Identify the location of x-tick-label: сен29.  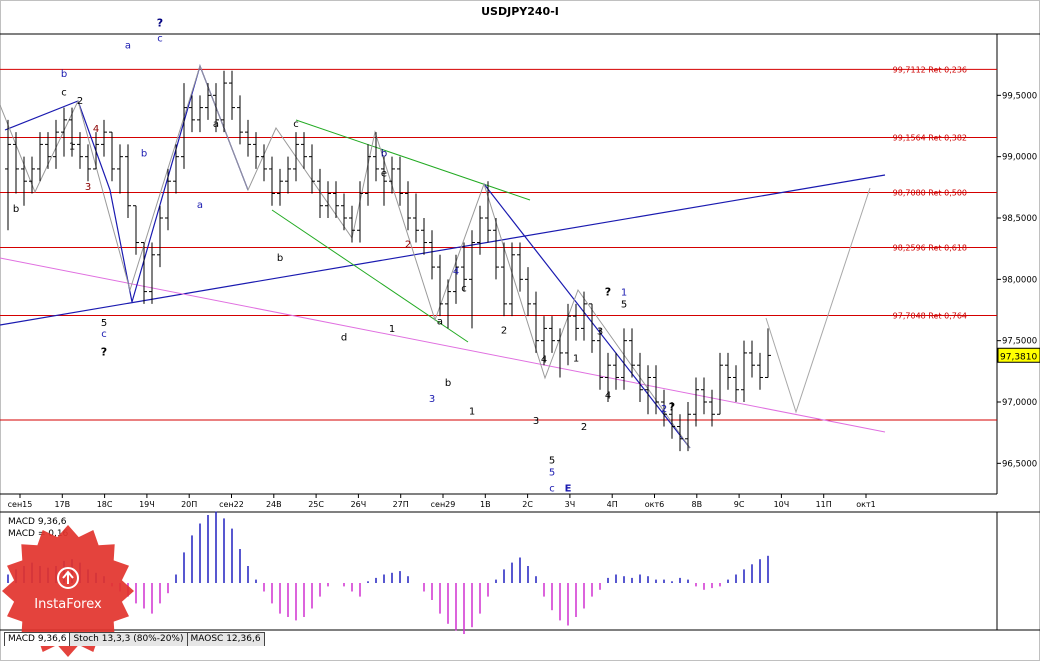
(443, 504).